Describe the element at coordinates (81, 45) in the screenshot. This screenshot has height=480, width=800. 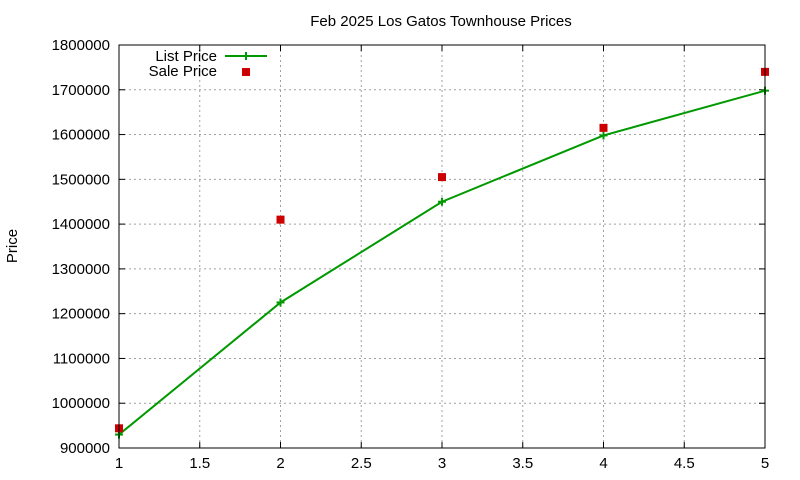
I see `y-tick-label: 1800000` at that location.